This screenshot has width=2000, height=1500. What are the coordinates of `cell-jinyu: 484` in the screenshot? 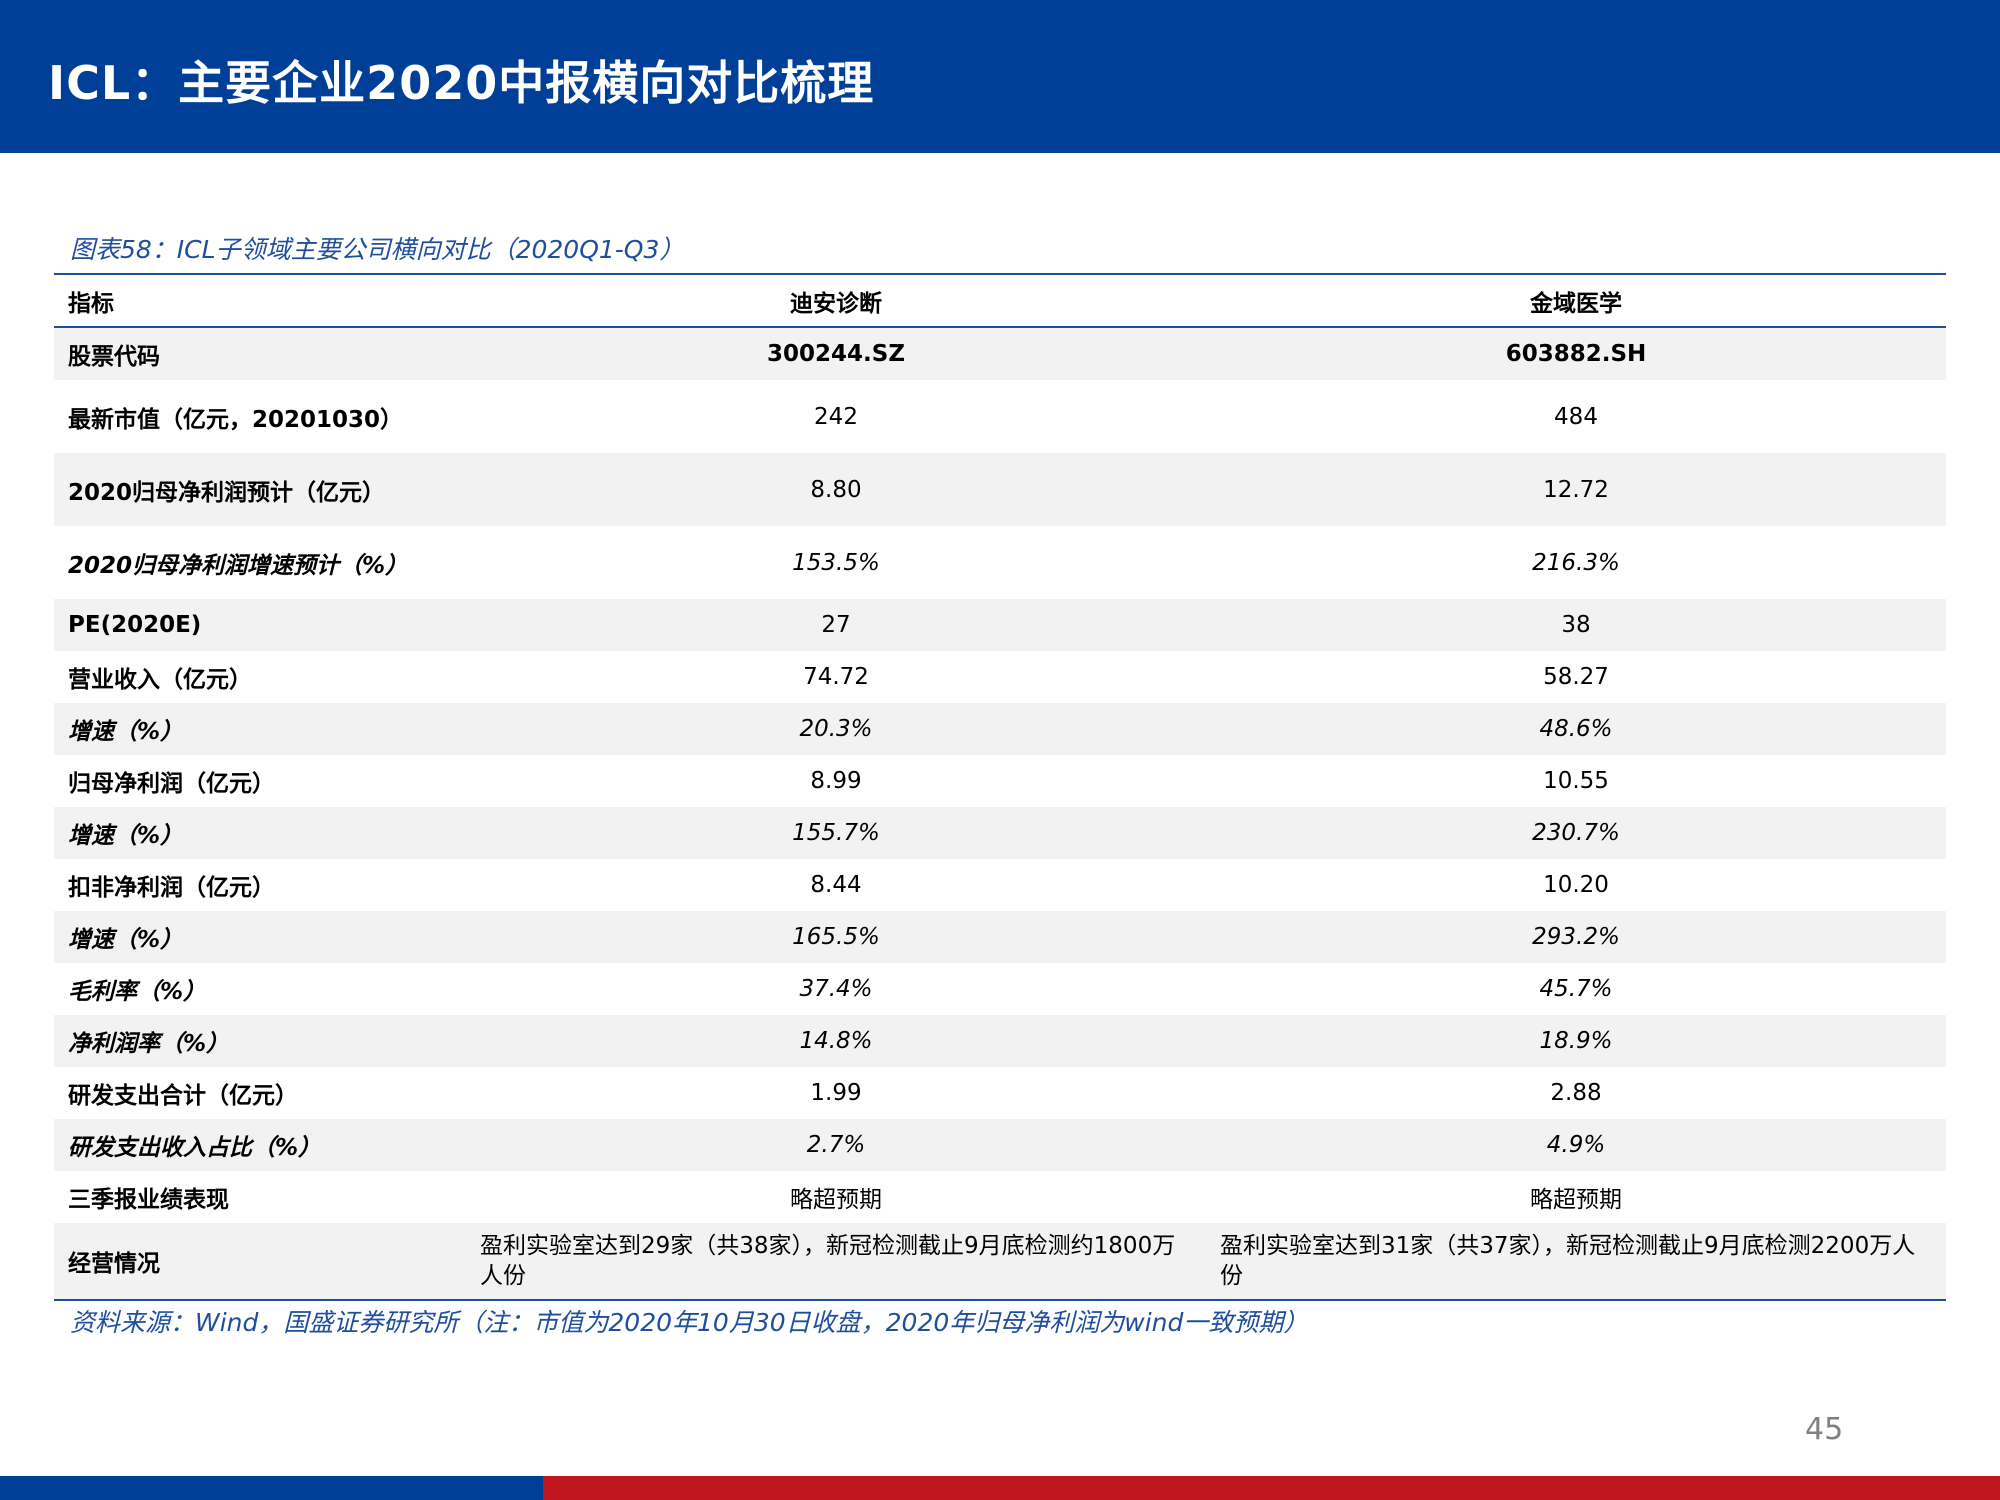 It's located at (1576, 416).